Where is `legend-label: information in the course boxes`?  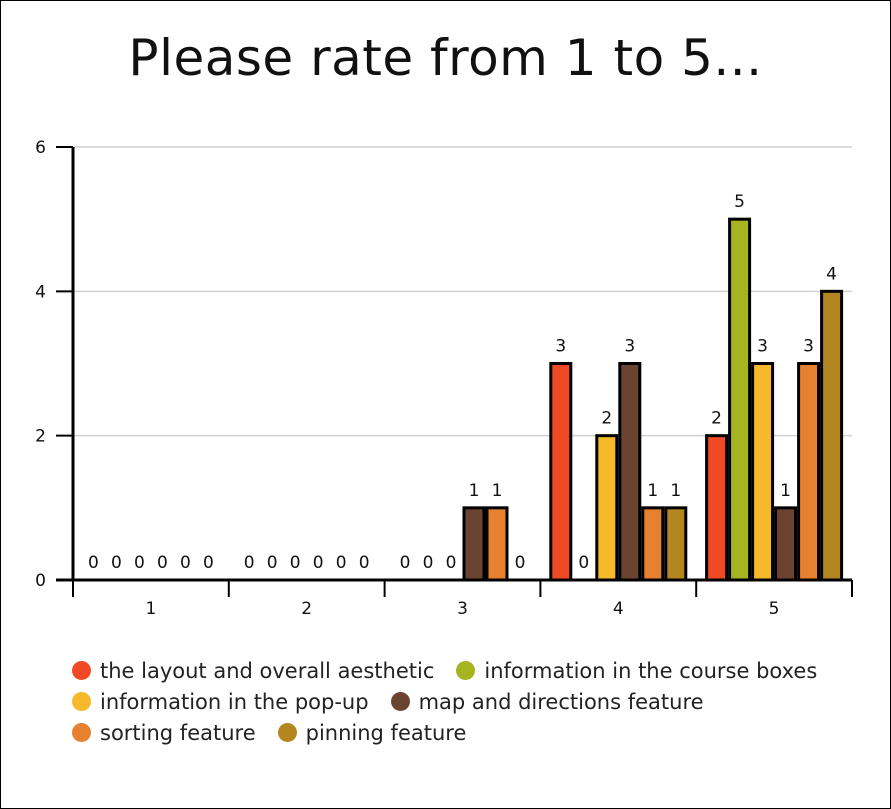
legend-label: information in the course boxes is located at coordinates (651, 670).